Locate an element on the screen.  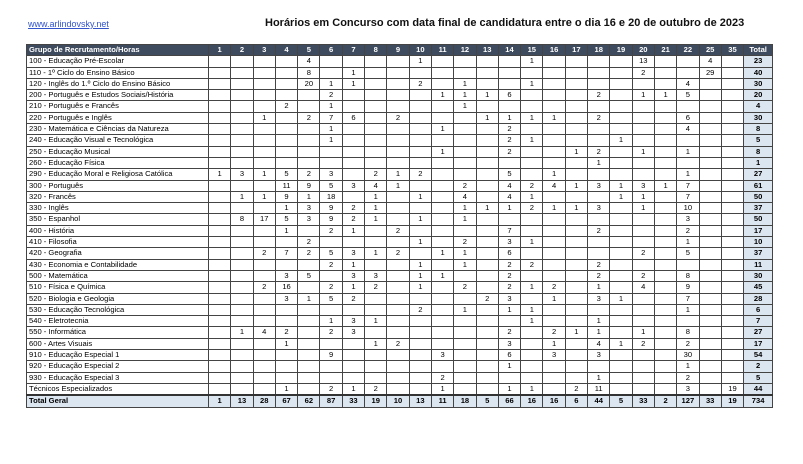
cell-hours-3: 2 is located at coordinates (264, 287).